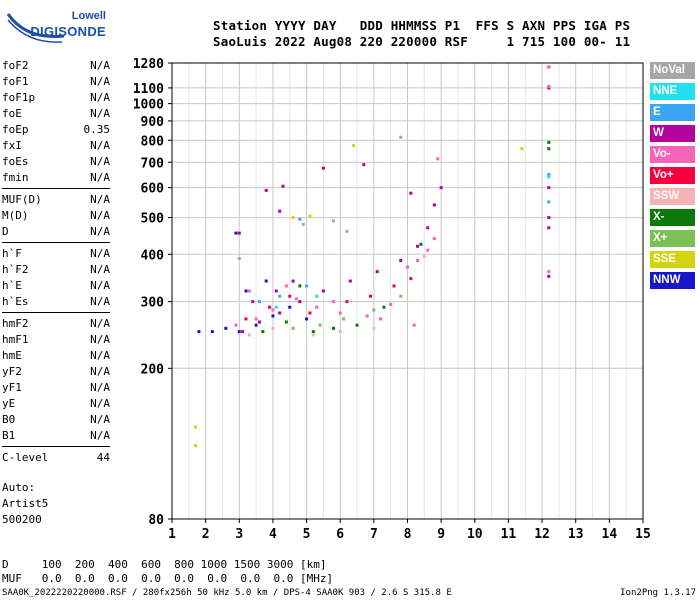 Image resolution: width=700 pixels, height=600 pixels. I want to click on param-row: yF2 N/A, so click(56, 372).